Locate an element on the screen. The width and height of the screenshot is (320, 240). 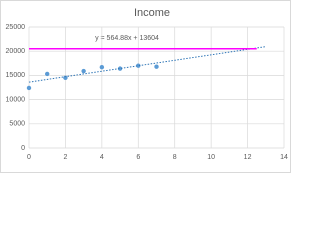
y-tick-label: 20000 is located at coordinates (16, 51).